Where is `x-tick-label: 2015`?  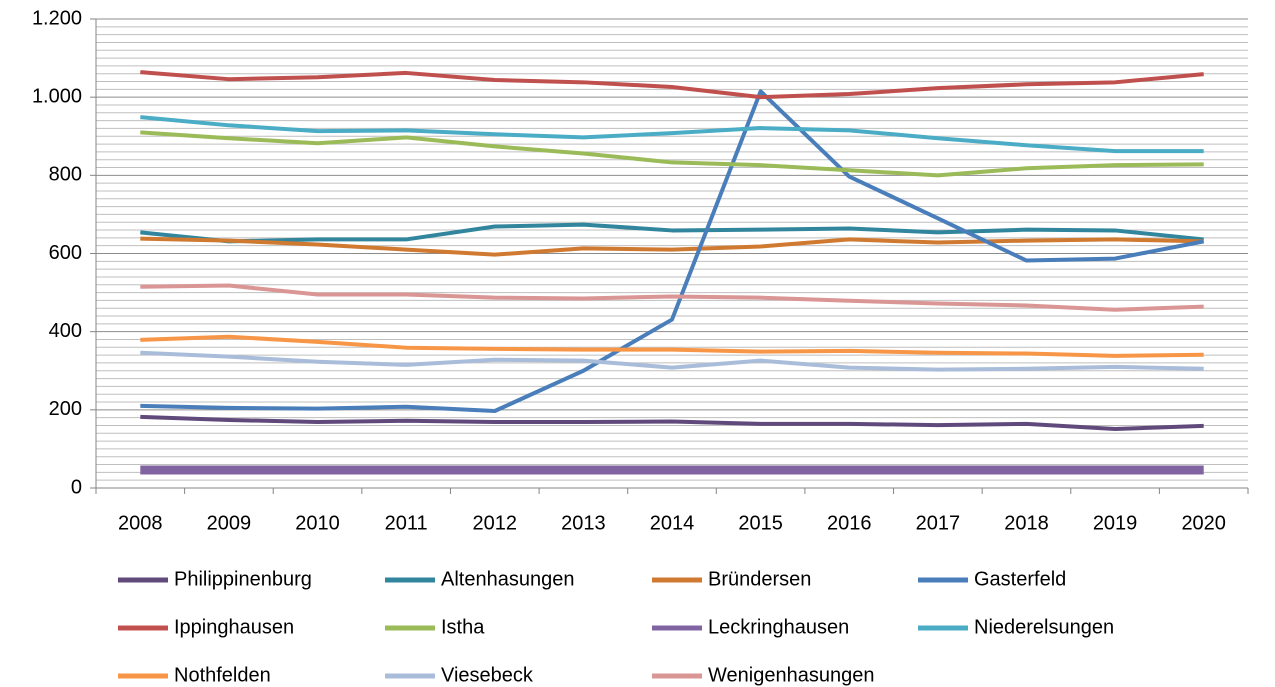 x-tick-label: 2015 is located at coordinates (760, 523).